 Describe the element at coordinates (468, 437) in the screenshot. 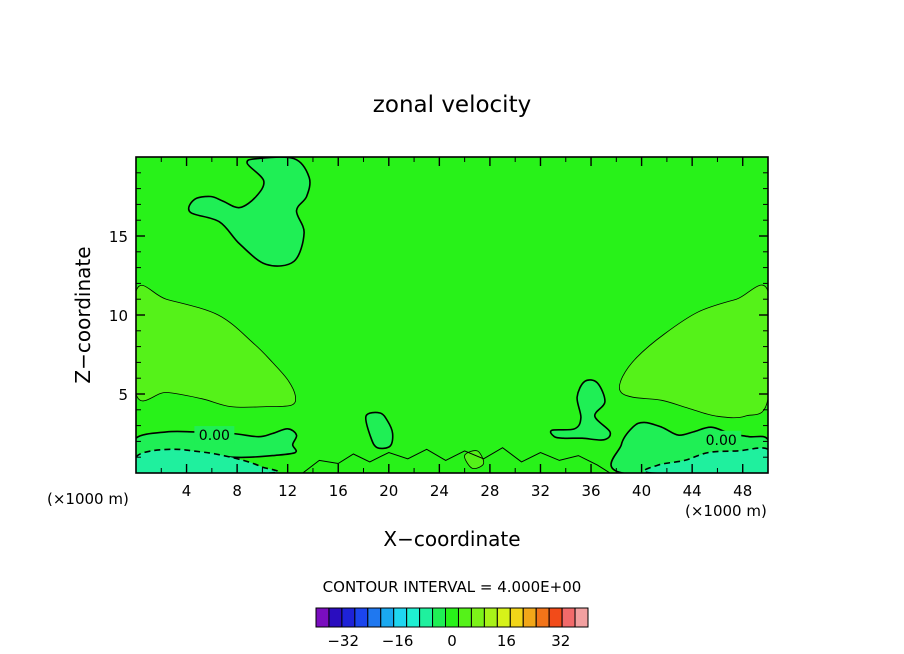

I see `contour-labels: 0.00 0.00` at that location.